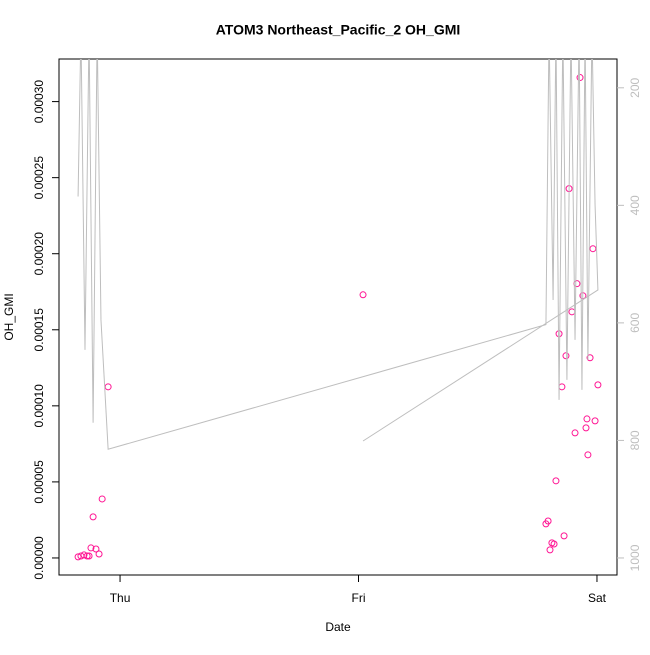  Describe the element at coordinates (39, 330) in the screenshot. I see `y-tick-label: 0.00015` at that location.